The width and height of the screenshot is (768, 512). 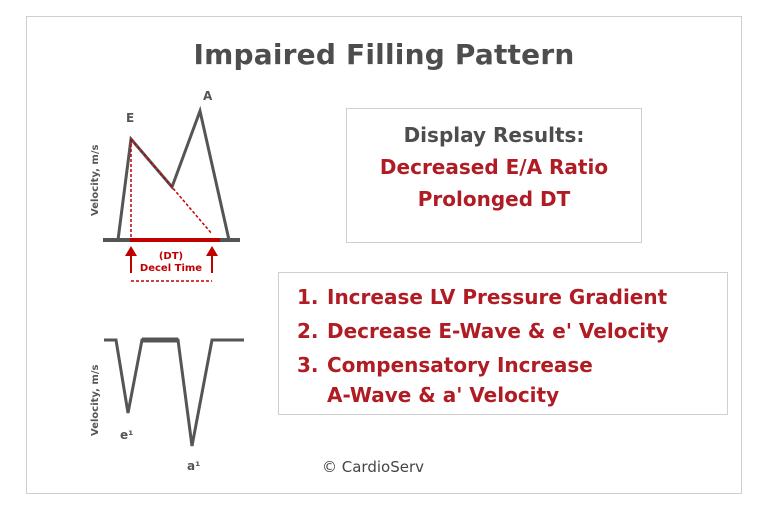 I want to click on page-title: Impaired Filling Pattern, so click(x=384, y=54).